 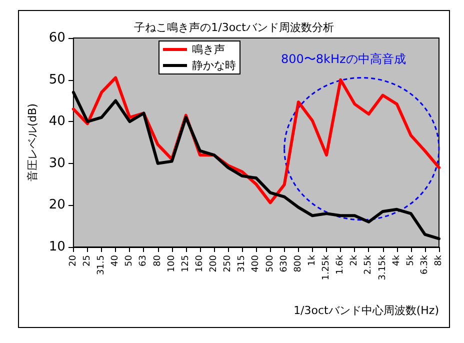 What do you see at coordinates (157, 260) in the screenshot?
I see `x-tick-label: 80` at bounding box center [157, 260].